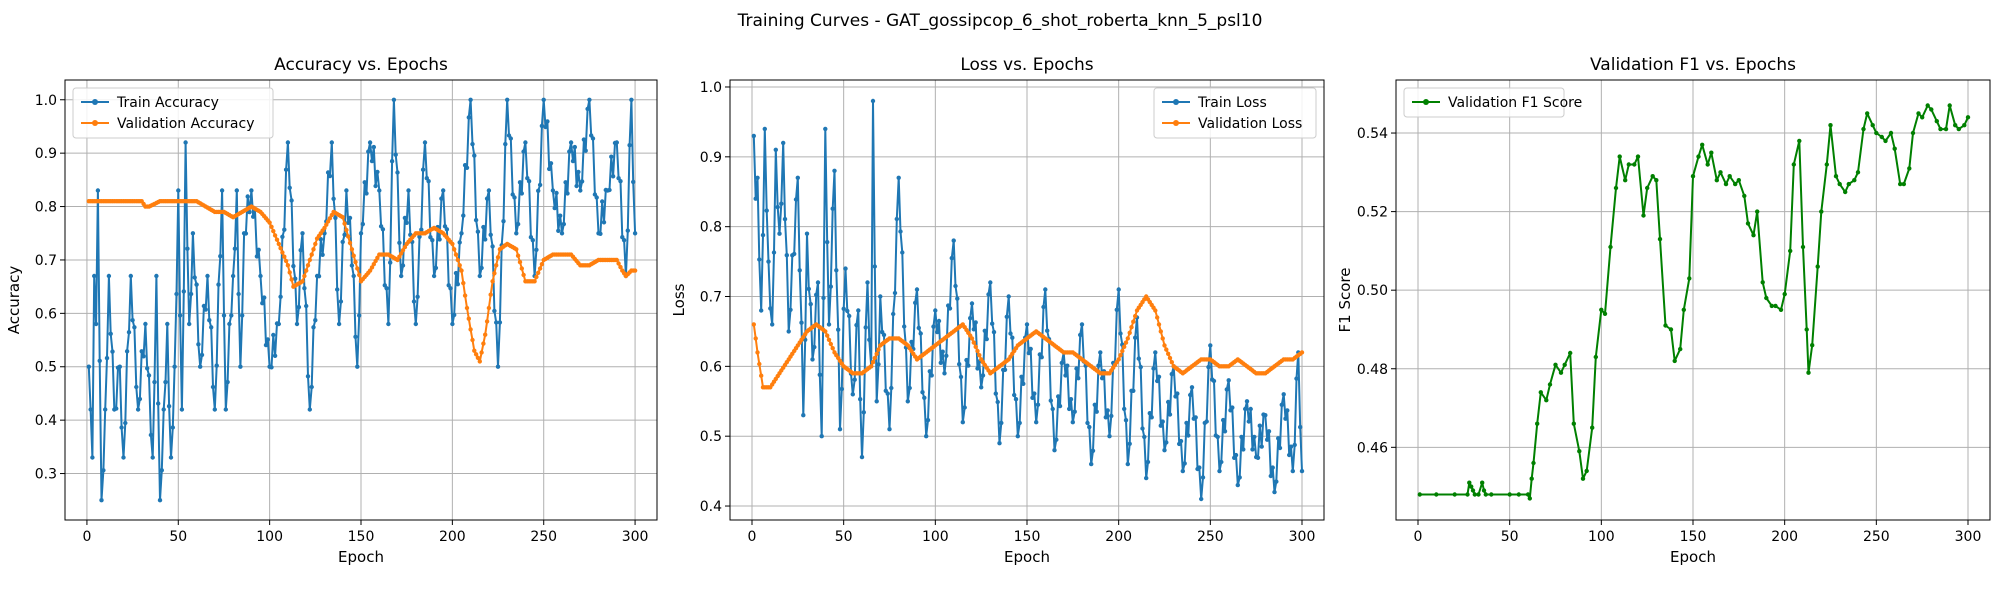 The width and height of the screenshot is (2000, 600). Describe the element at coordinates (1232, 103) in the screenshot. I see `legend-label: Train Loss` at that location.